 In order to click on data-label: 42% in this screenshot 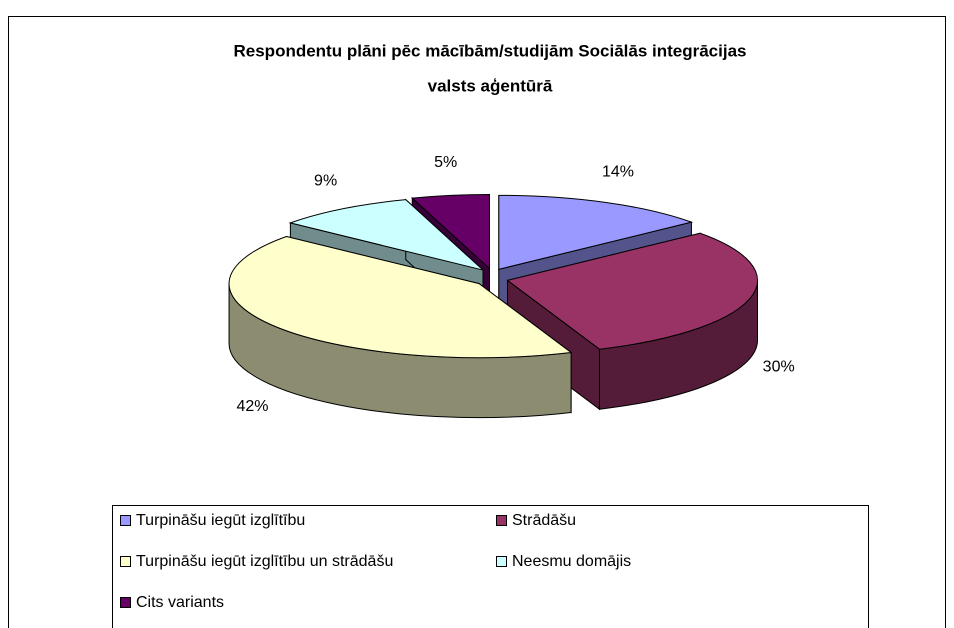, I will do `click(253, 406)`.